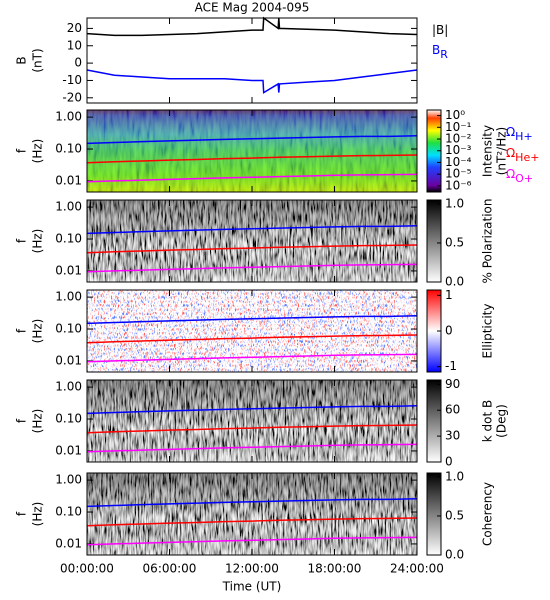 The height and width of the screenshot is (600, 550). Describe the element at coordinates (72, 80) in the screenshot. I see `y-tick-label: -10` at that location.